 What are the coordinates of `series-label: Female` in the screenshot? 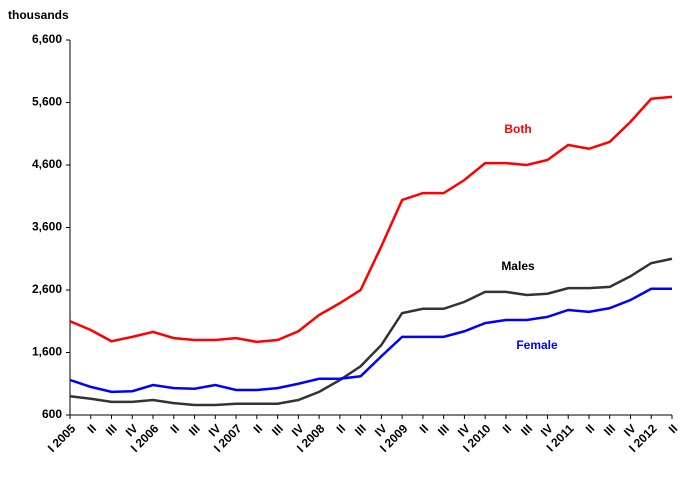 It's located at (537, 345).